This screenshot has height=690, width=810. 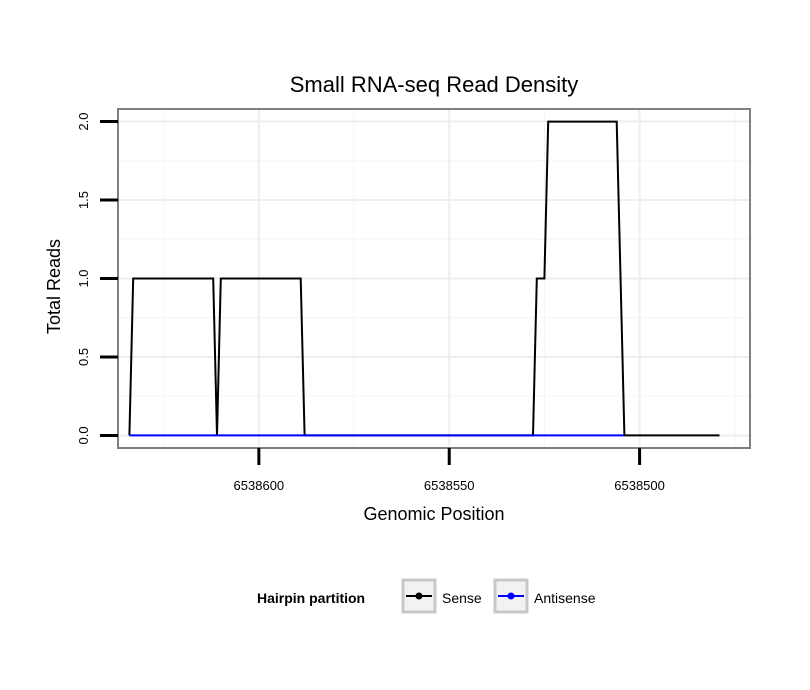 I want to click on y-tick-label: 2.0, so click(x=83, y=122).